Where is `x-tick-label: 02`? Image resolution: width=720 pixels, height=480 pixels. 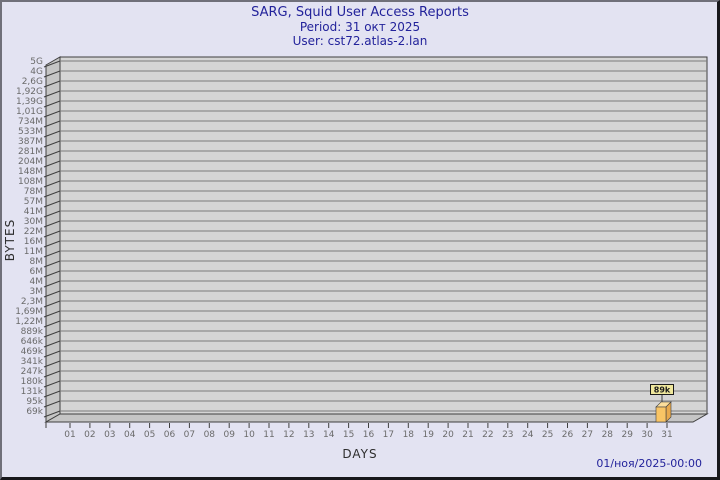 x-tick-label: 02 is located at coordinates (89, 435).